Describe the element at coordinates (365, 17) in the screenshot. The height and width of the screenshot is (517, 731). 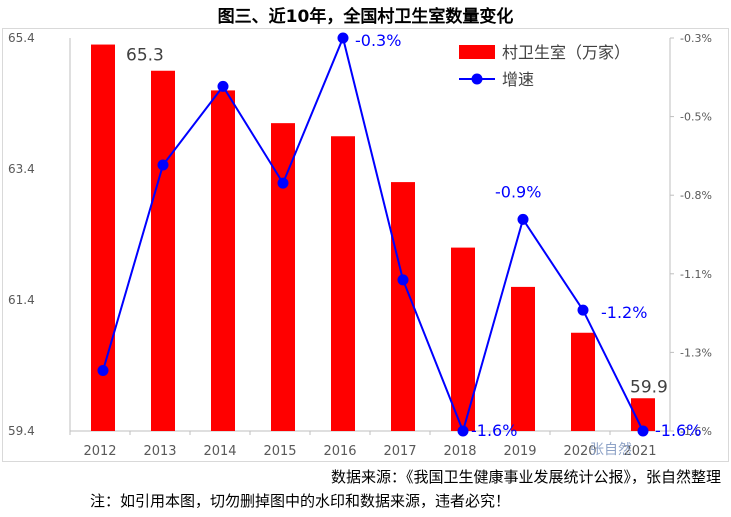
I see `chart-title: 图三、近10年，全国村卫生室数量变化` at that location.